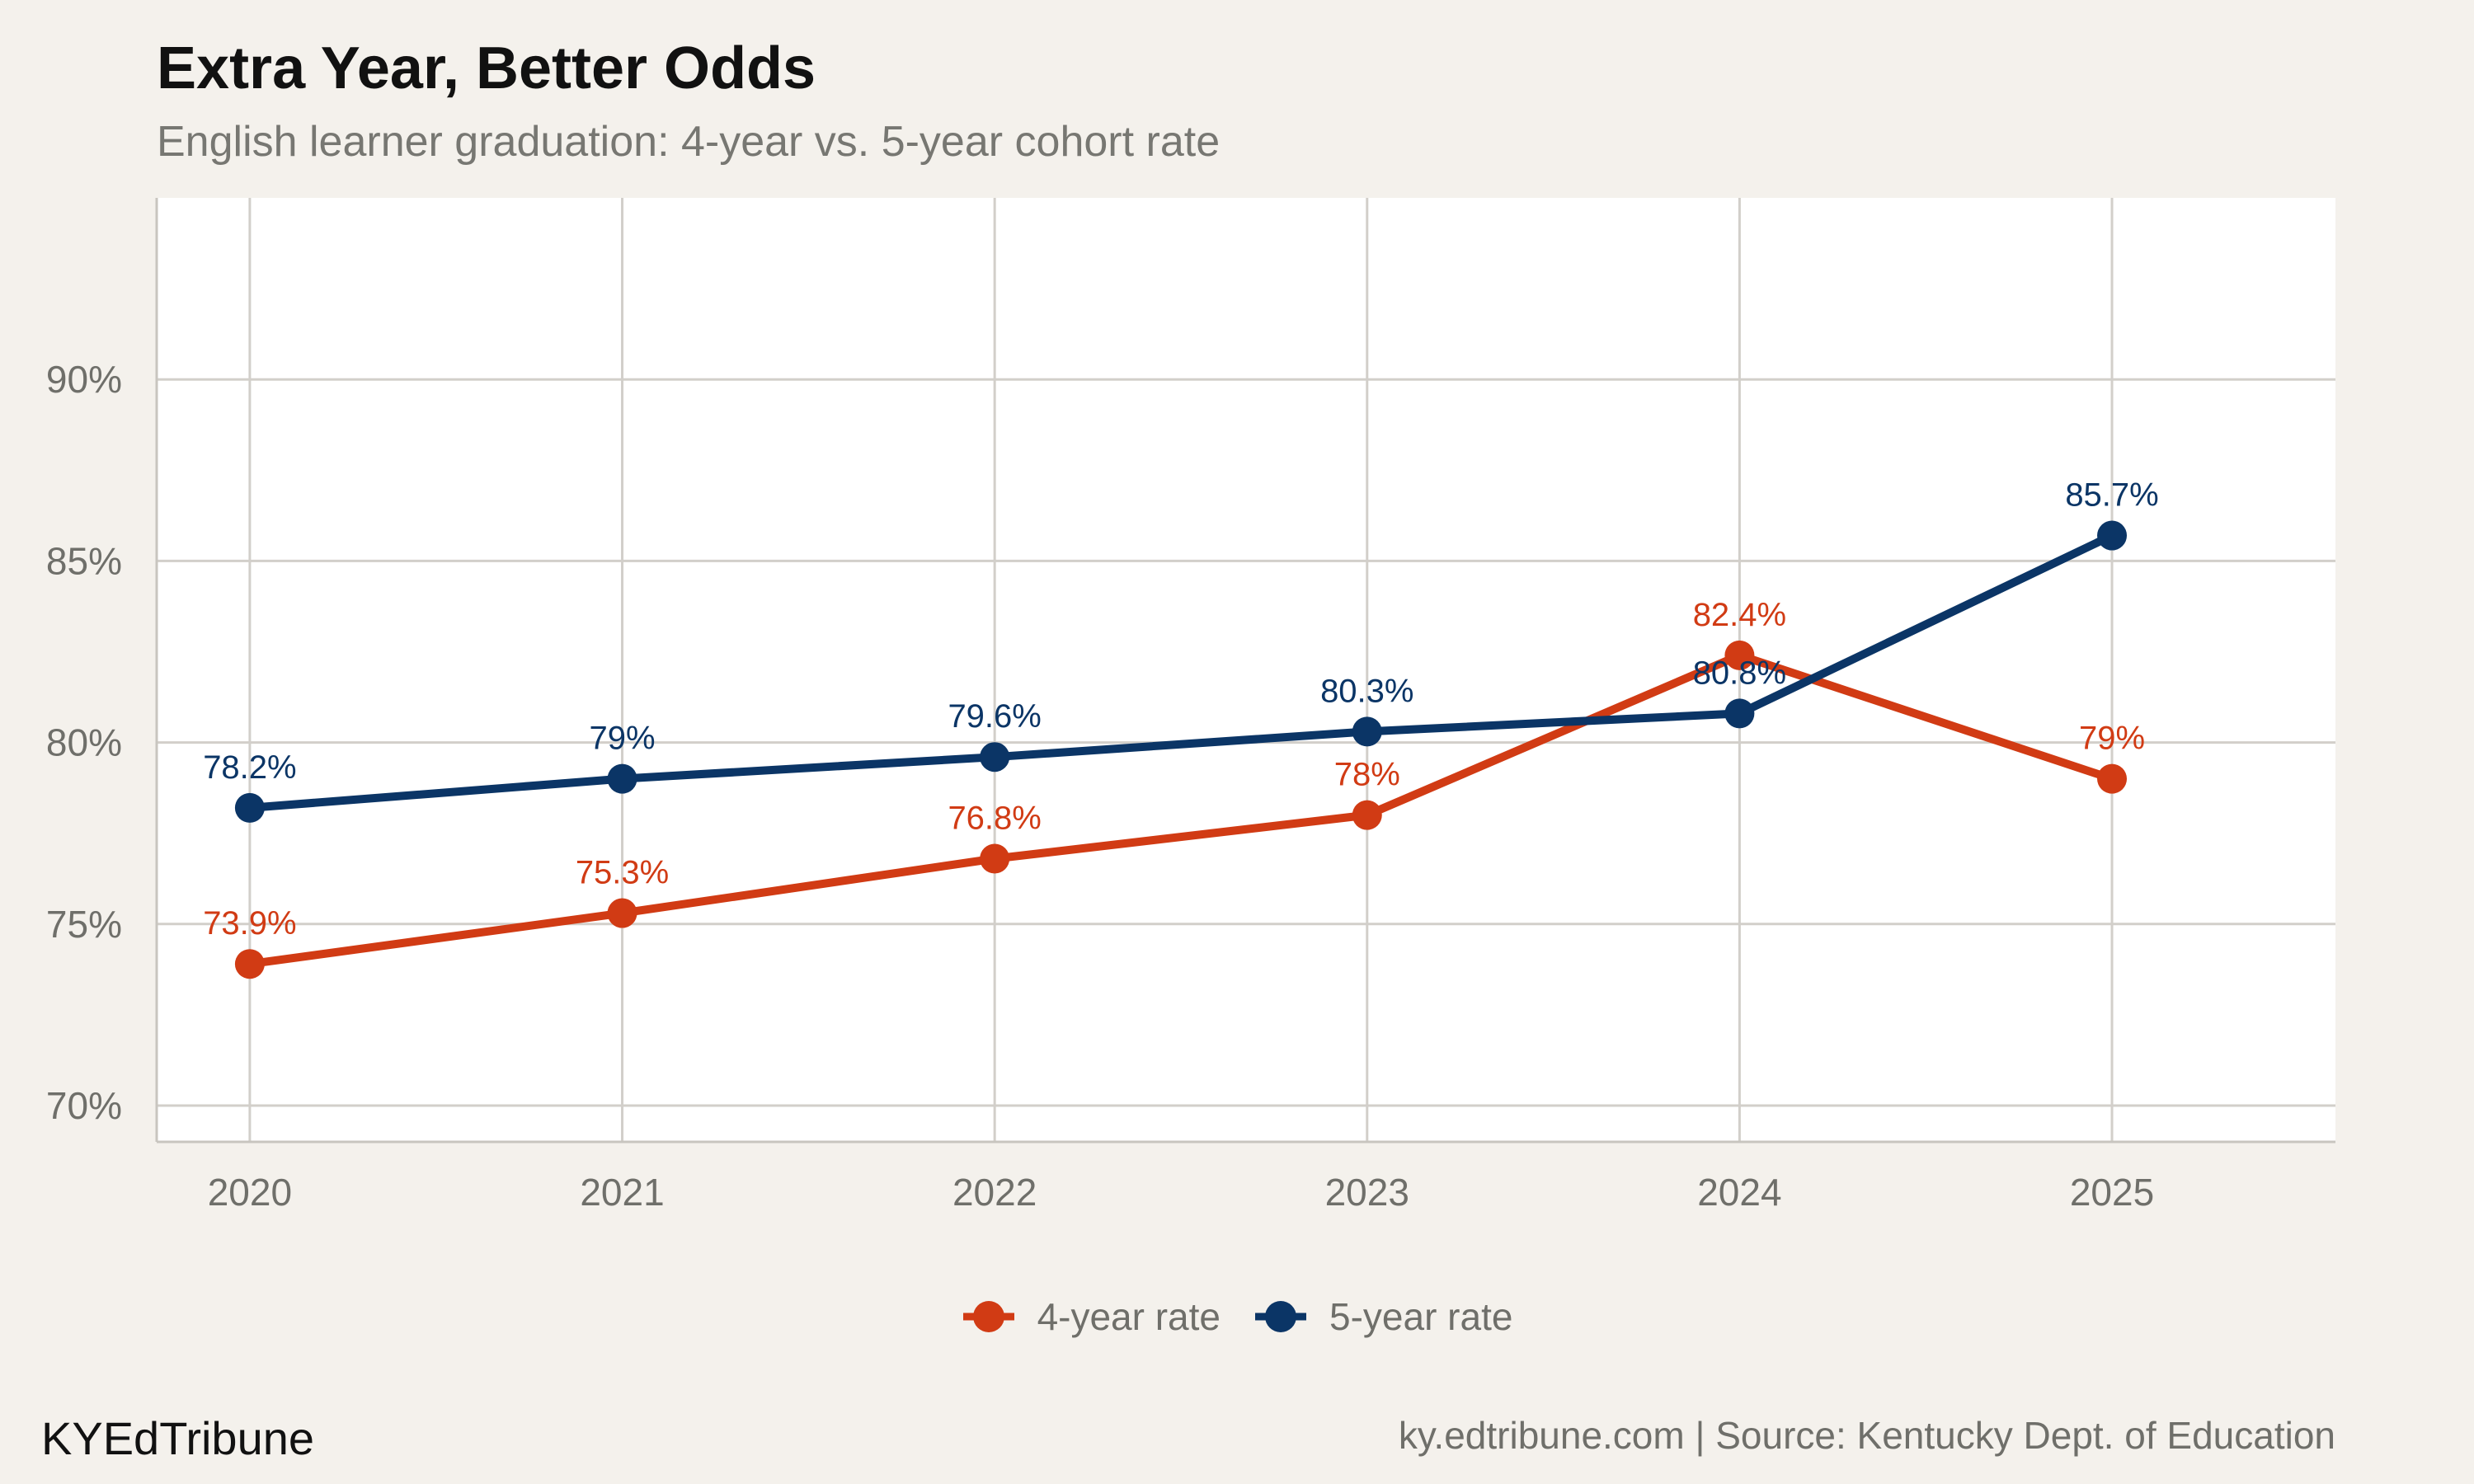  Describe the element at coordinates (1367, 775) in the screenshot. I see `data-label-4-year-rate-2023: 78%` at that location.